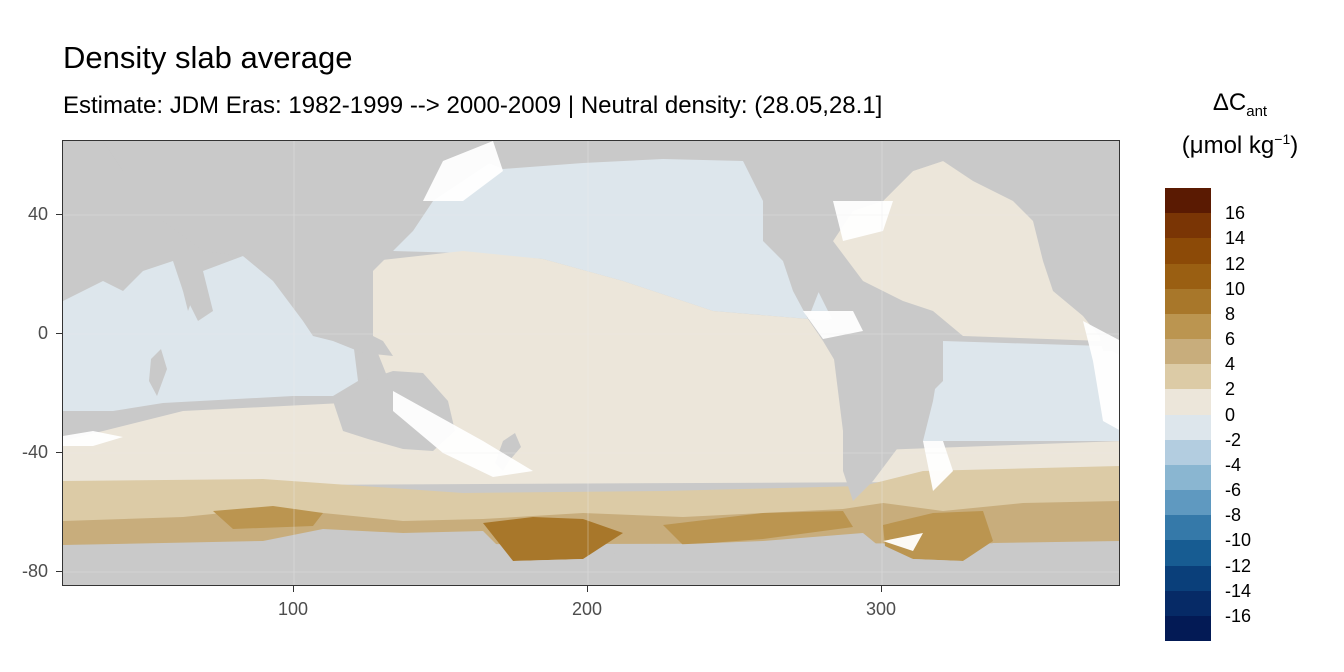 Image resolution: width=1344 pixels, height=672 pixels. What do you see at coordinates (34, 571) in the screenshot?
I see `y-tick-label: -80` at bounding box center [34, 571].